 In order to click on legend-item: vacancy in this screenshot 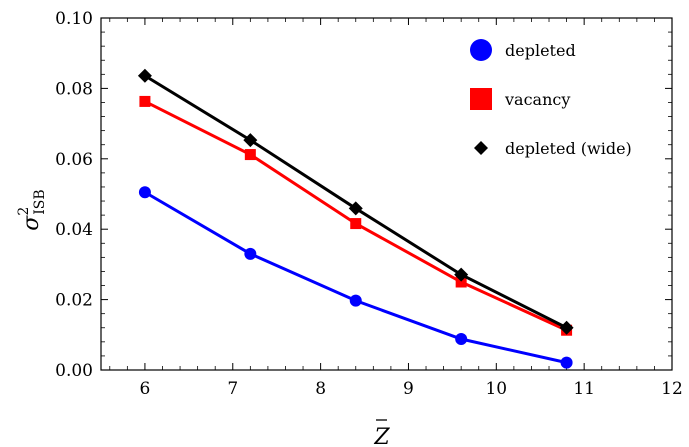, I will do `click(520, 99)`.